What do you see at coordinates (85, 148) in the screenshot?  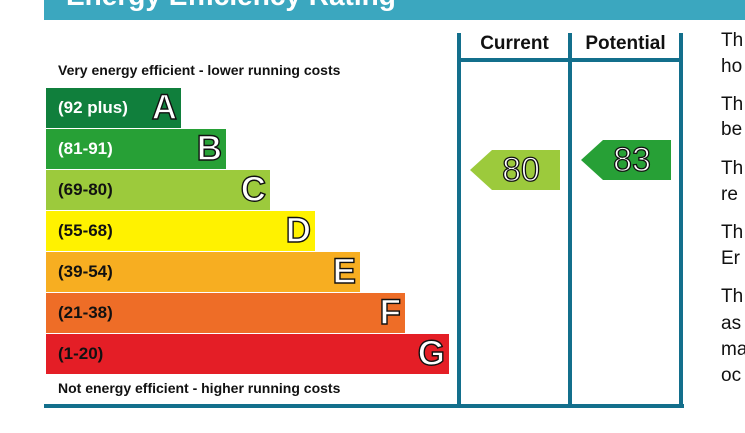 I see `rating-band-range: (81-91)` at bounding box center [85, 148].